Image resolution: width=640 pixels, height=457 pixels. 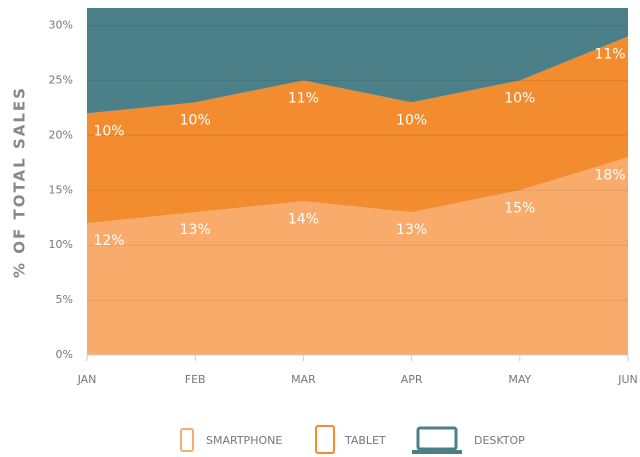 I want to click on x-tick-label: MAY, so click(x=519, y=379).